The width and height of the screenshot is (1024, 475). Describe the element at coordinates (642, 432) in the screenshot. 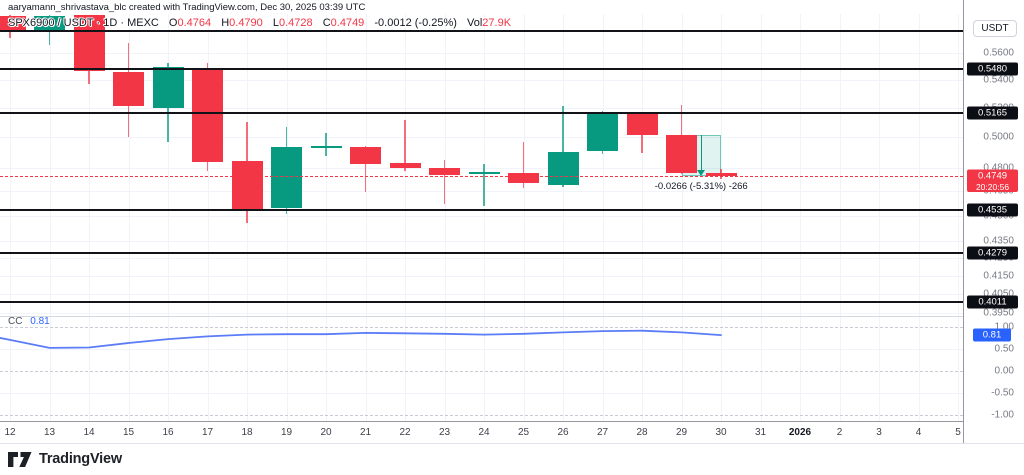

I see `time-tick-label: 28` at that location.